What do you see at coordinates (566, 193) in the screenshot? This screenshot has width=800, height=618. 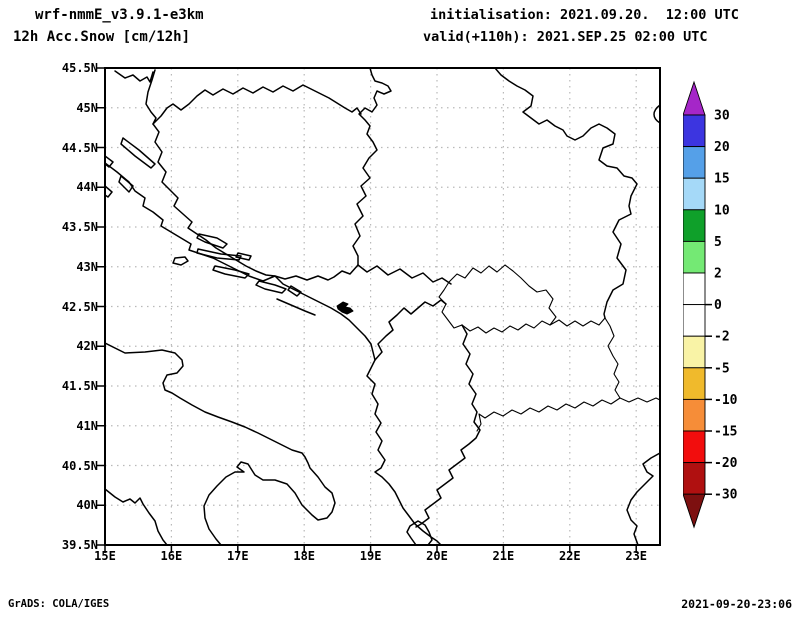 I see `border-serbia-east` at bounding box center [566, 193].